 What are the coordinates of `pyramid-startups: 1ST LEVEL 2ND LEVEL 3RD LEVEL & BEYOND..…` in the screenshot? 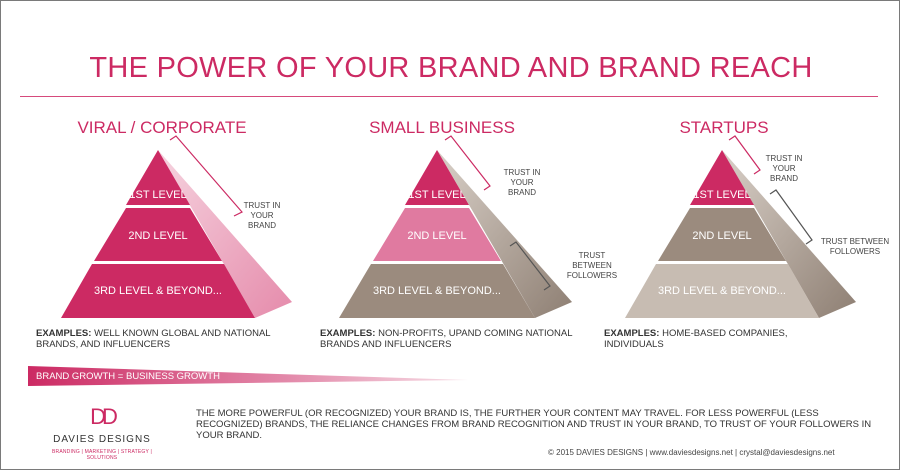 It's located at (757, 227).